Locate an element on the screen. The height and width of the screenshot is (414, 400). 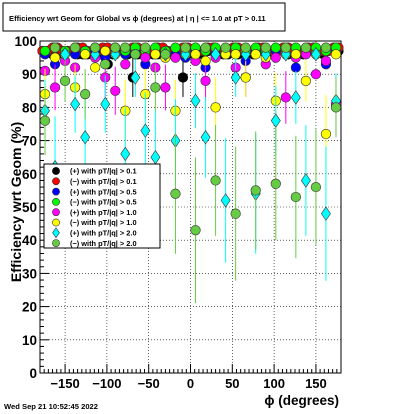
x-tick-label: 100 is located at coordinates (274, 383).